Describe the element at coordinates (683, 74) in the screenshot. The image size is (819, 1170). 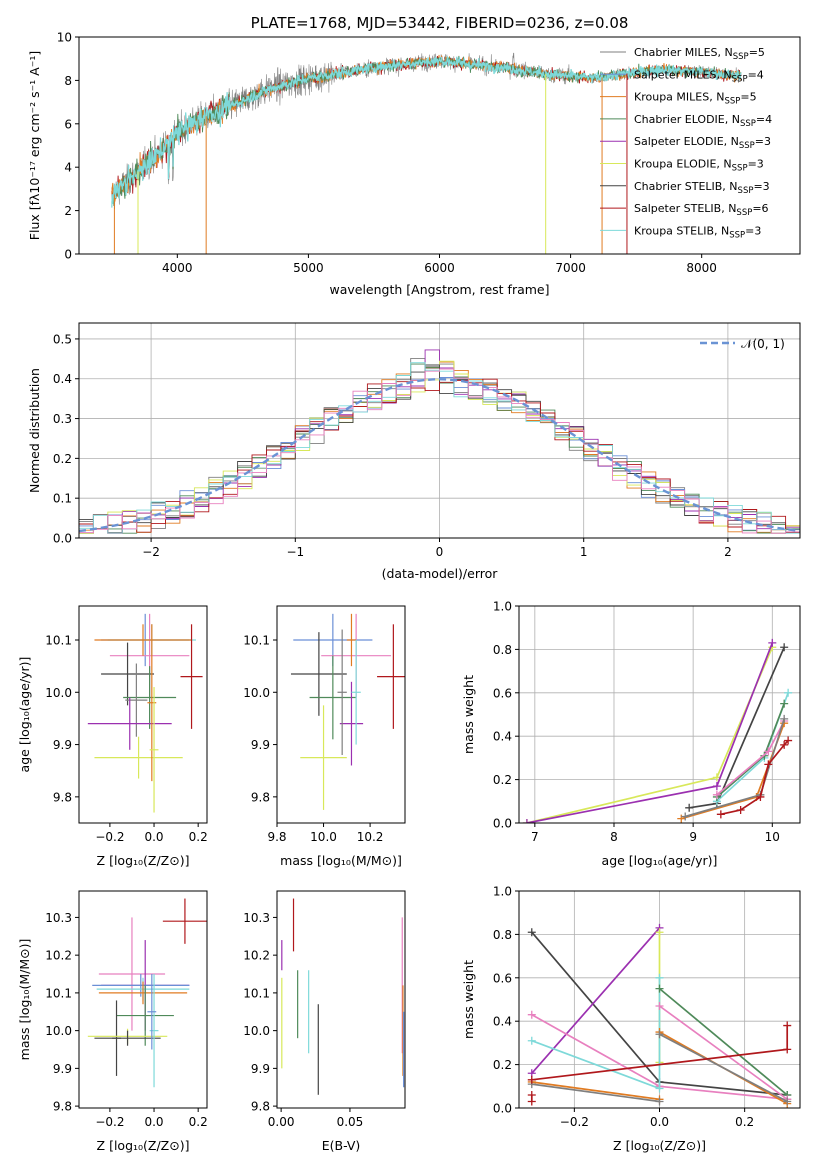
I see `legend-label-main: Salpeter MILES, N` at that location.